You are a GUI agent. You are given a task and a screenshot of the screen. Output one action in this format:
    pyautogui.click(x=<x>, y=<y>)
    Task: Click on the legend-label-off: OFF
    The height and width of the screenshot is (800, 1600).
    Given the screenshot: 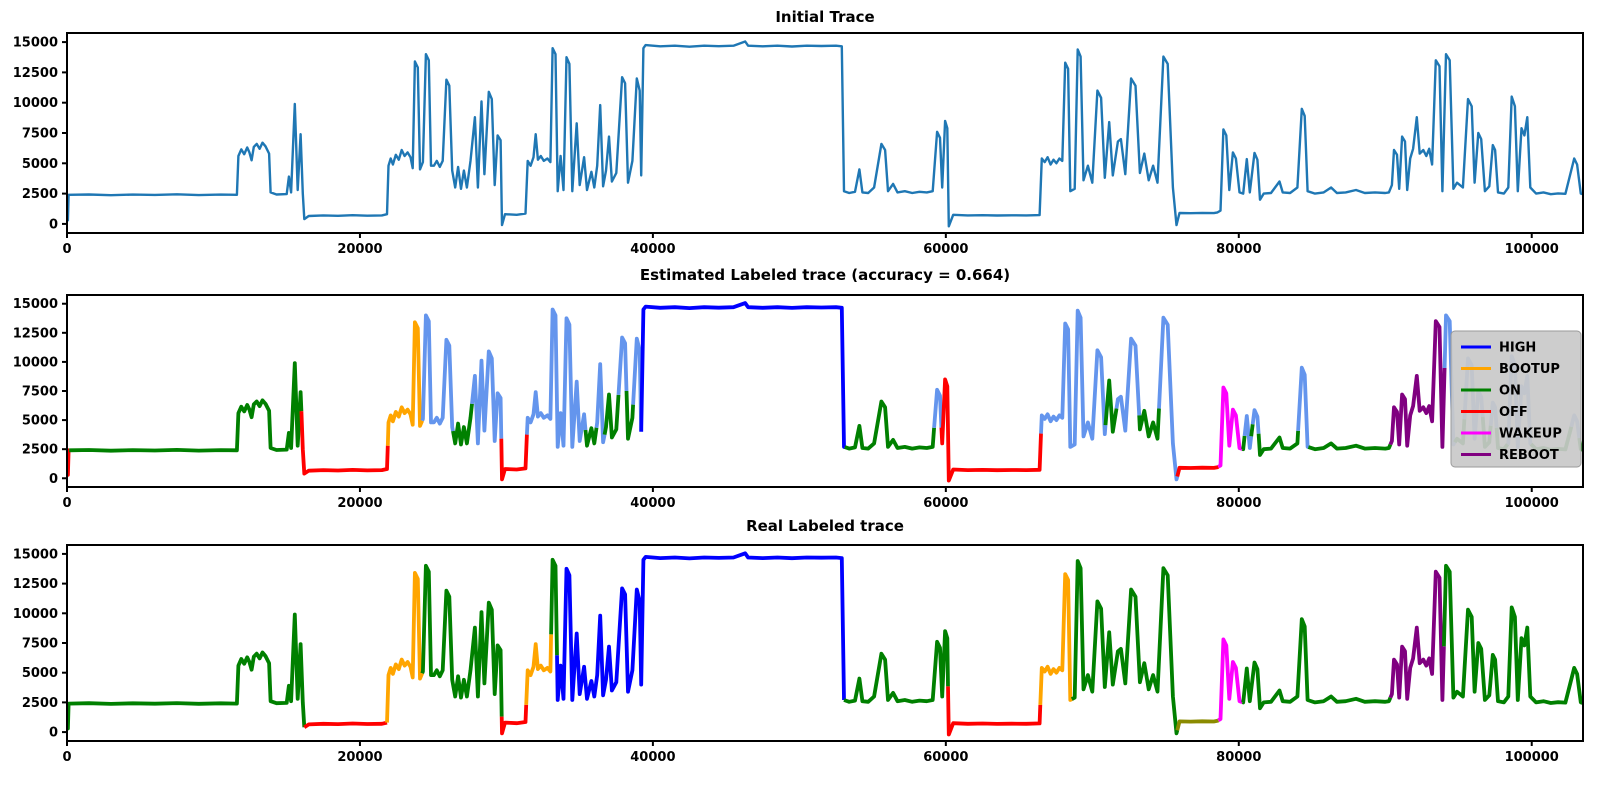 What is the action you would take?
    pyautogui.click(x=1513, y=412)
    